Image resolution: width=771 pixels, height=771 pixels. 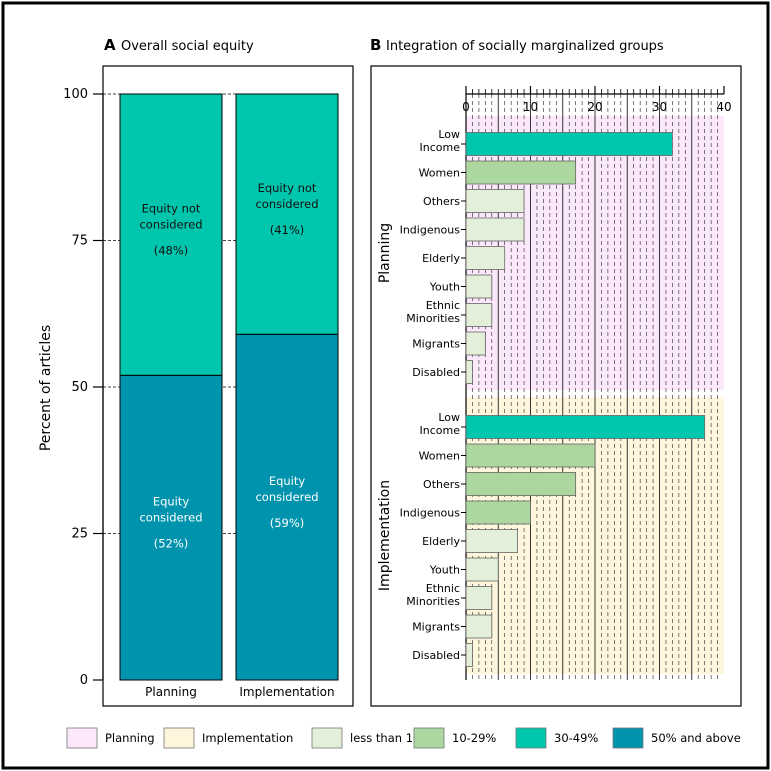 What do you see at coordinates (576, 738) in the screenshot?
I see `legend-label: 30-49%` at bounding box center [576, 738].